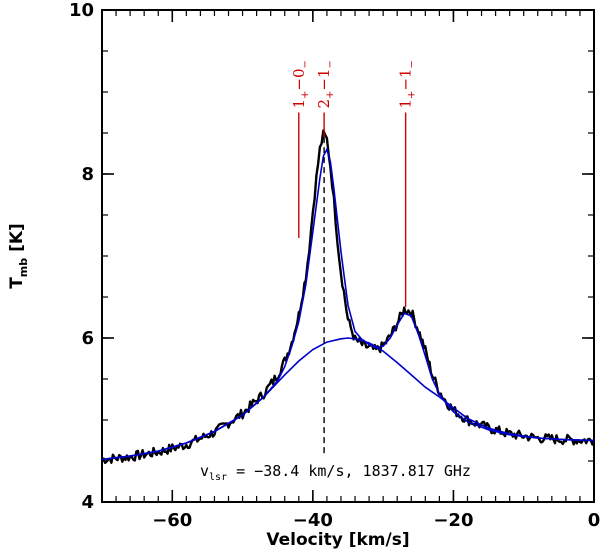 This screenshot has width=600, height=550. Describe the element at coordinates (87, 338) in the screenshot. I see `y-tick-label: 6` at that location.